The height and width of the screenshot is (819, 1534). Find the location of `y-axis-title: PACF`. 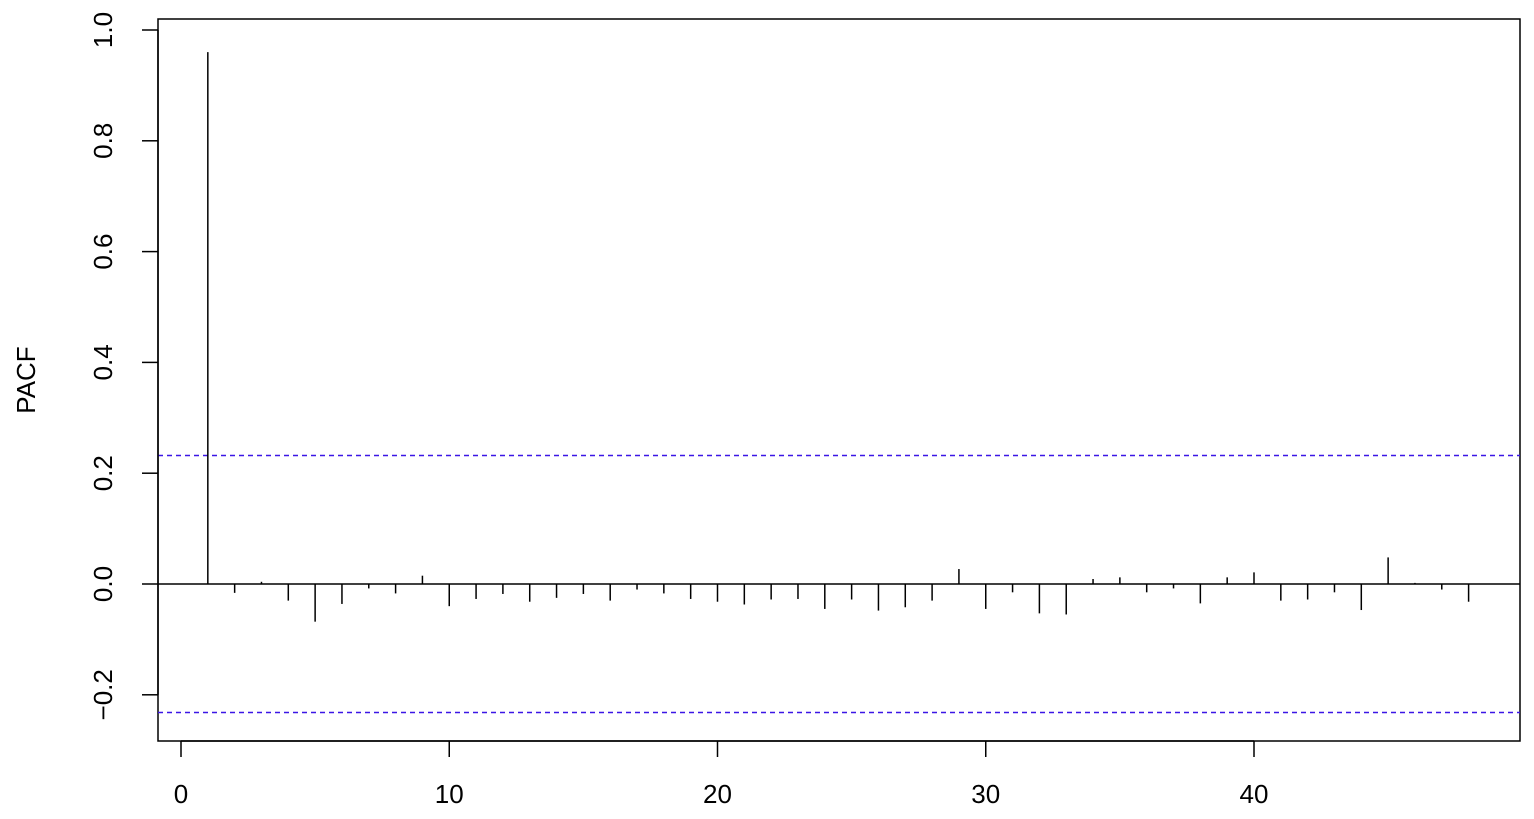

y-axis-title: PACF is located at coordinates (26, 379).